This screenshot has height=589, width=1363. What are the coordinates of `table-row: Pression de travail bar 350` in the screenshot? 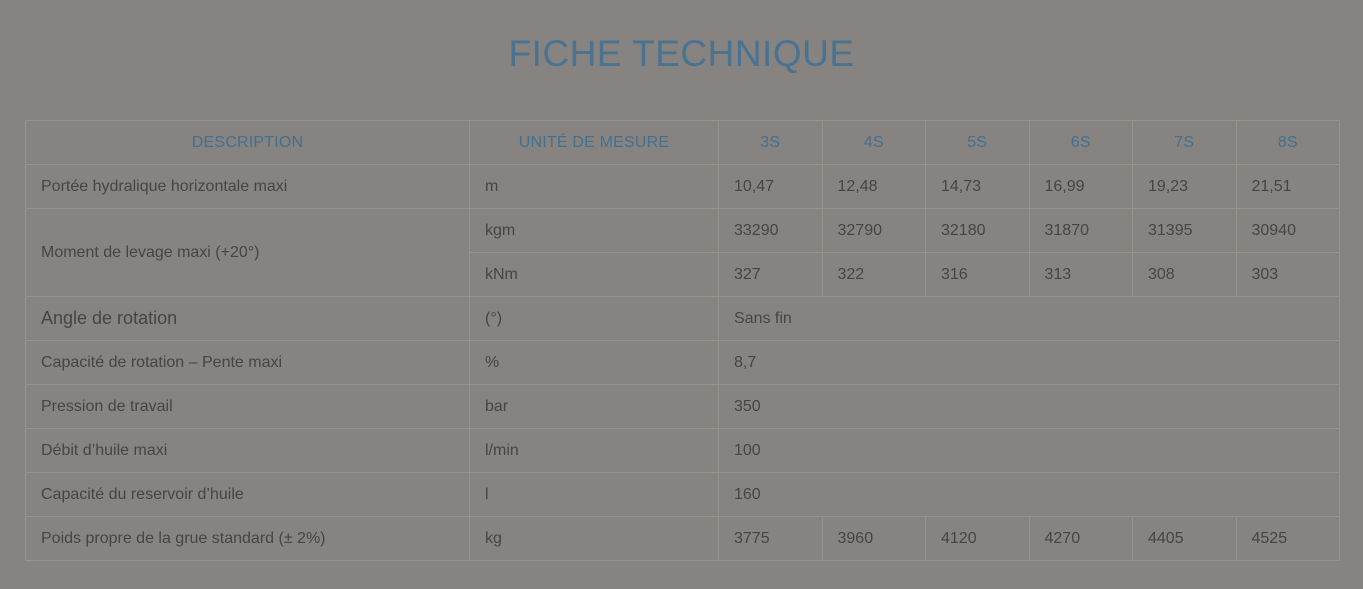 It's located at (682, 406).